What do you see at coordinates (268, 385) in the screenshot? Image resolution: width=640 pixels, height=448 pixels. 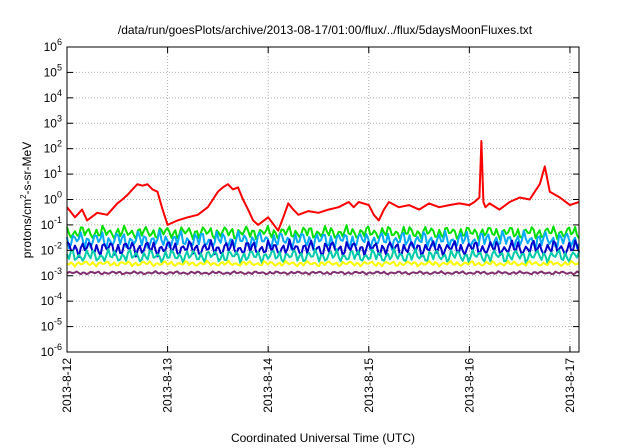 I see `x-tick-label: 2013-8-14` at bounding box center [268, 385].